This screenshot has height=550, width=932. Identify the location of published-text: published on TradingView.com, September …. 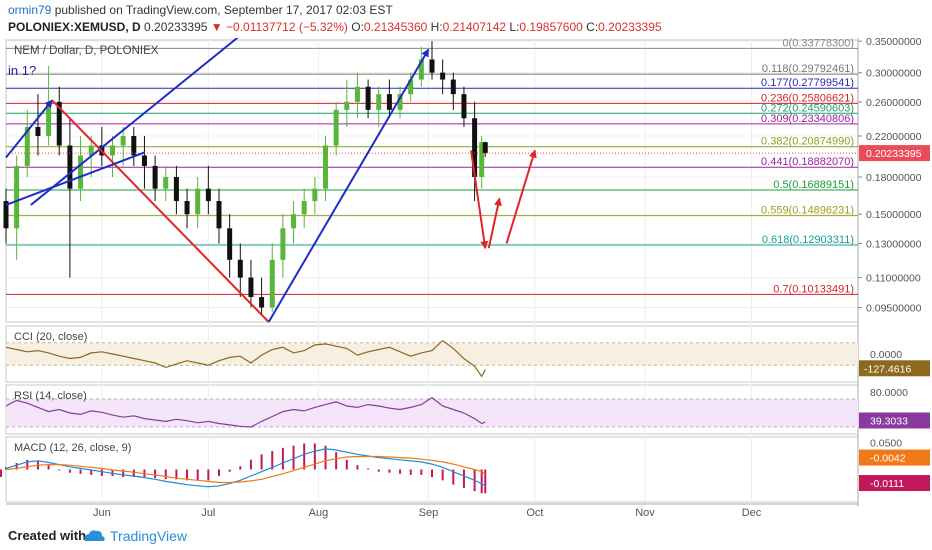
(223, 10).